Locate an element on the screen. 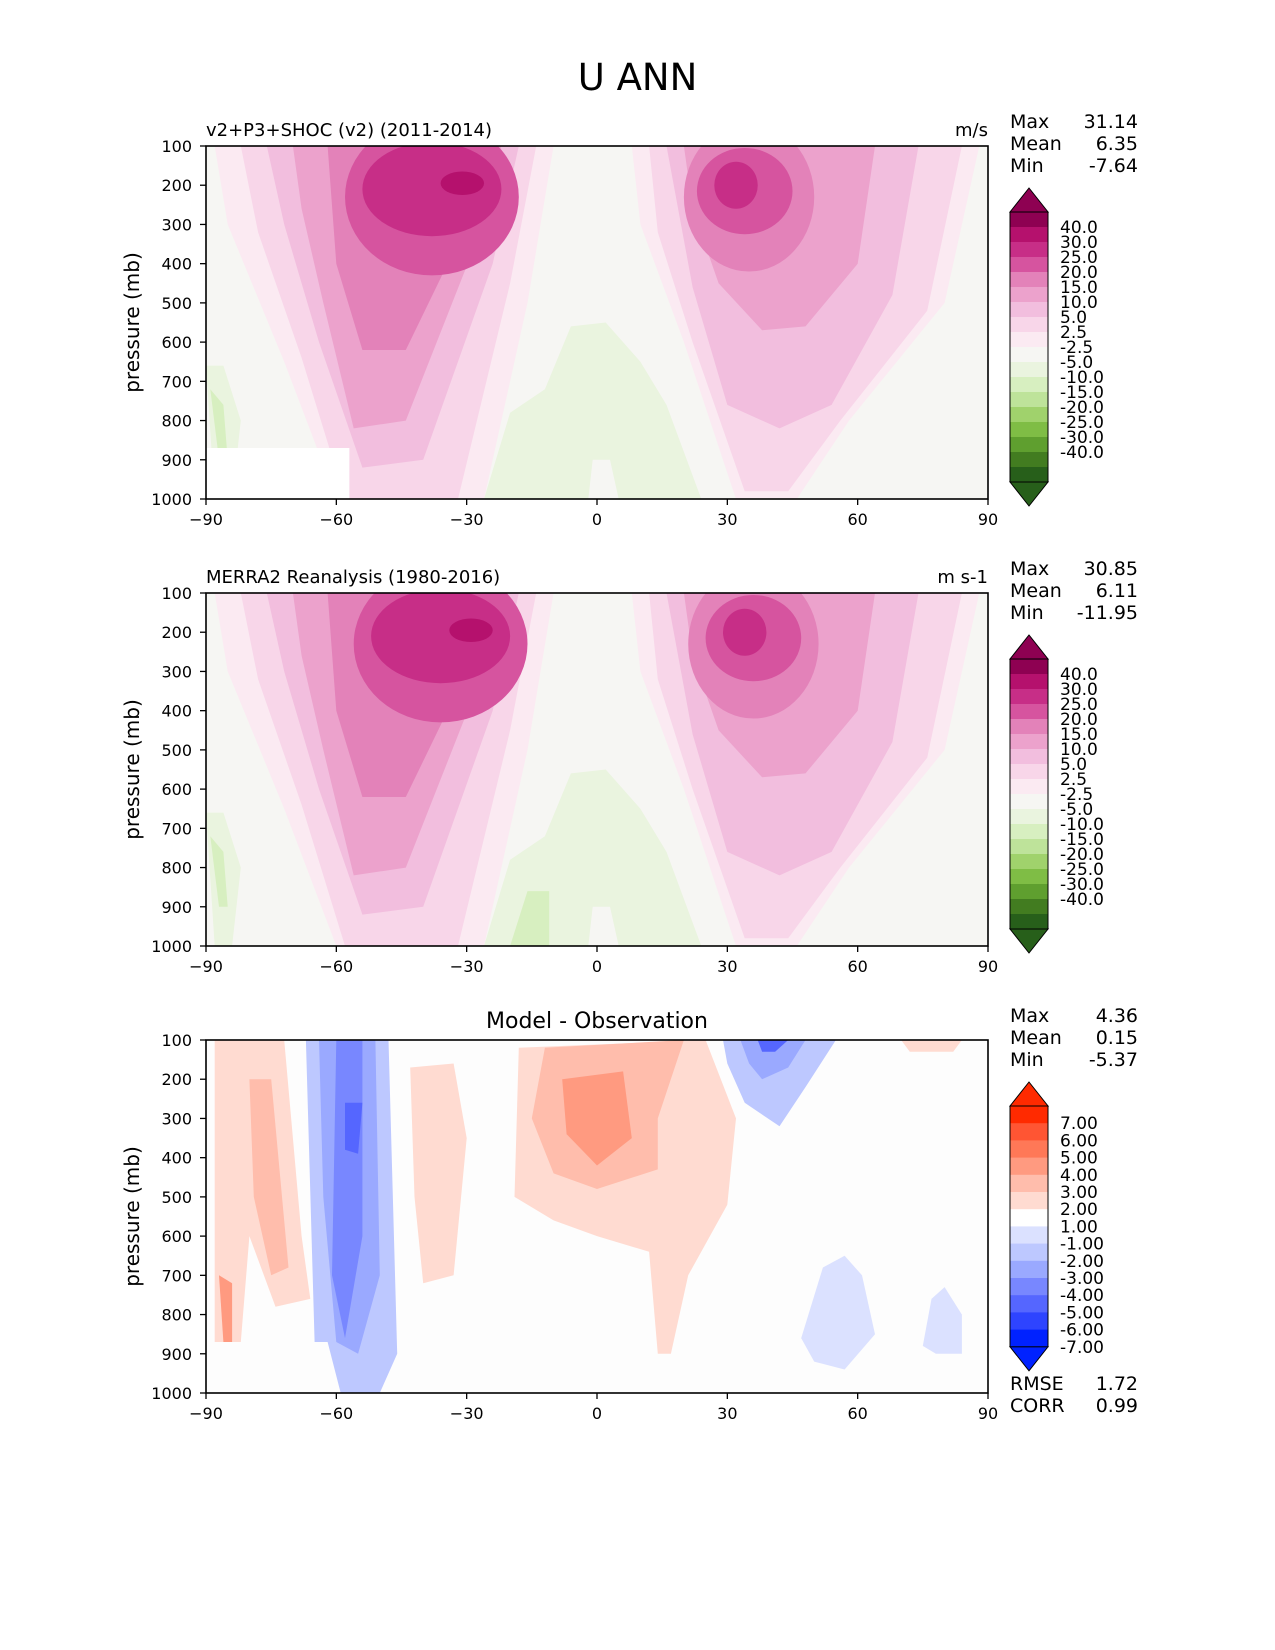 This screenshot has width=1275, height=1650. colorbar-label: 30.0 is located at coordinates (1079, 243).